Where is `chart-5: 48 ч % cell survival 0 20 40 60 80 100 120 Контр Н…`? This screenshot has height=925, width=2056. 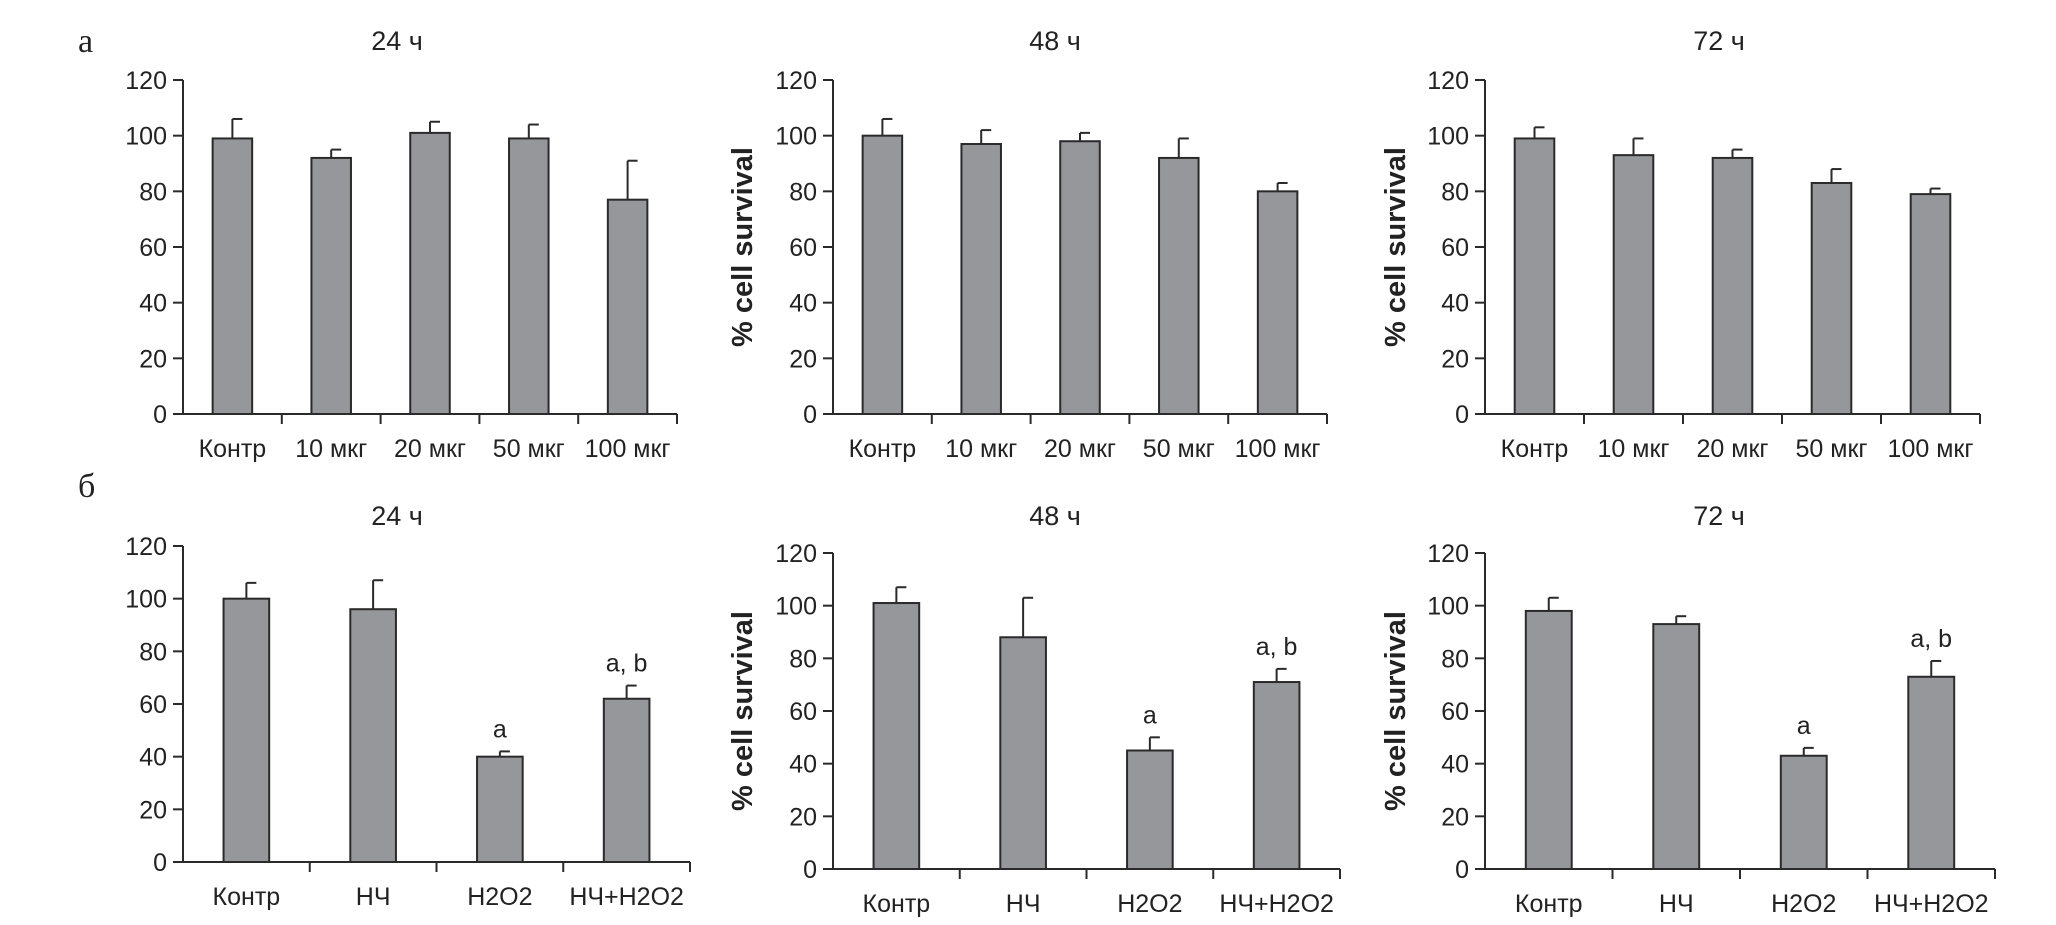 chart-5: 48 ч % cell survival 0 20 40 60 80 100 120 Контр Н… is located at coordinates (1034, 709).